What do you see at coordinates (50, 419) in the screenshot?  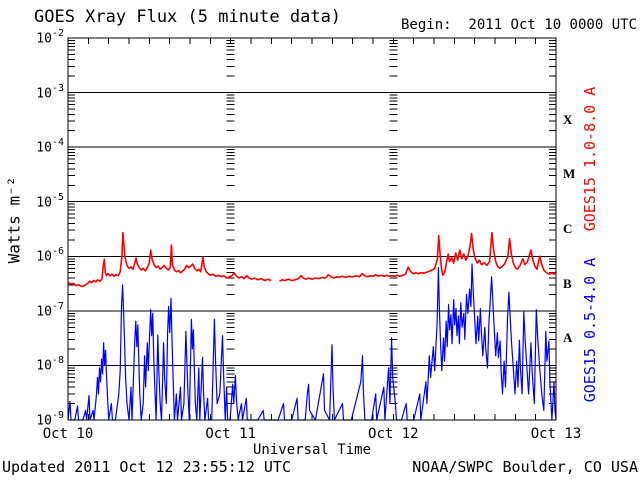 I see `y-tick-label: 10⁻⁹` at bounding box center [50, 419].